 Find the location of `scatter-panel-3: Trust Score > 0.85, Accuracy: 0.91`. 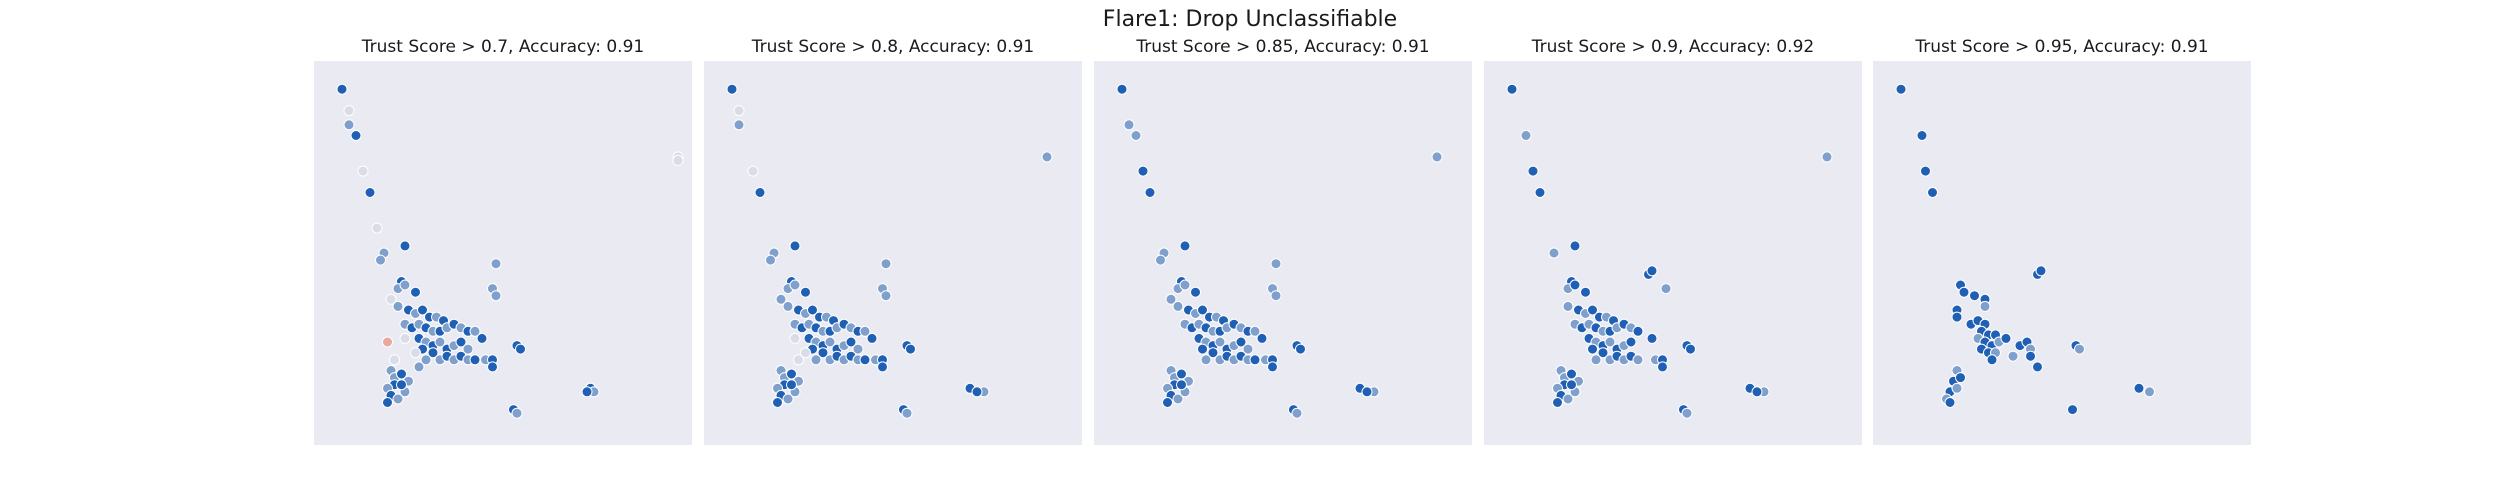

scatter-panel-3: Trust Score > 0.85, Accuracy: 0.91 is located at coordinates (1283, 241).